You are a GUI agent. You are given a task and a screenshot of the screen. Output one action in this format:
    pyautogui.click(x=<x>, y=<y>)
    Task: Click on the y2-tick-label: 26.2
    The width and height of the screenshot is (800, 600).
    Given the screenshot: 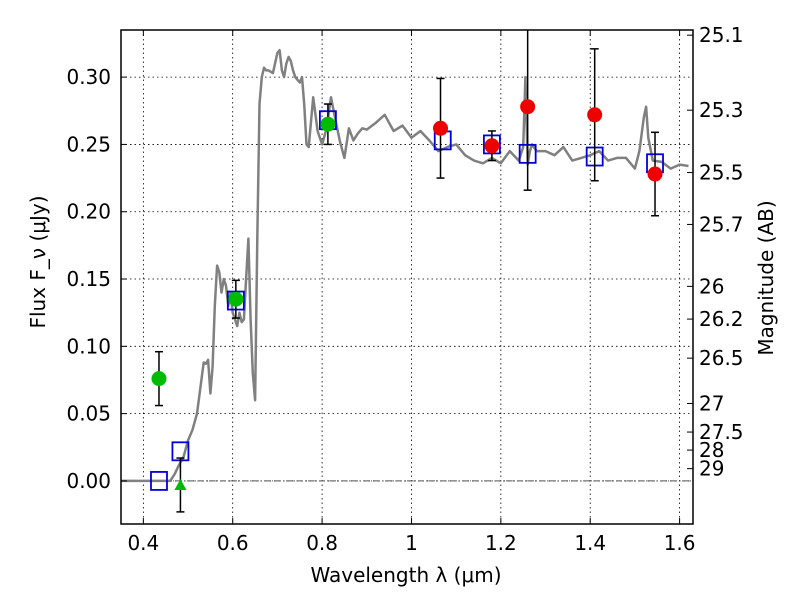 What is the action you would take?
    pyautogui.click(x=721, y=319)
    